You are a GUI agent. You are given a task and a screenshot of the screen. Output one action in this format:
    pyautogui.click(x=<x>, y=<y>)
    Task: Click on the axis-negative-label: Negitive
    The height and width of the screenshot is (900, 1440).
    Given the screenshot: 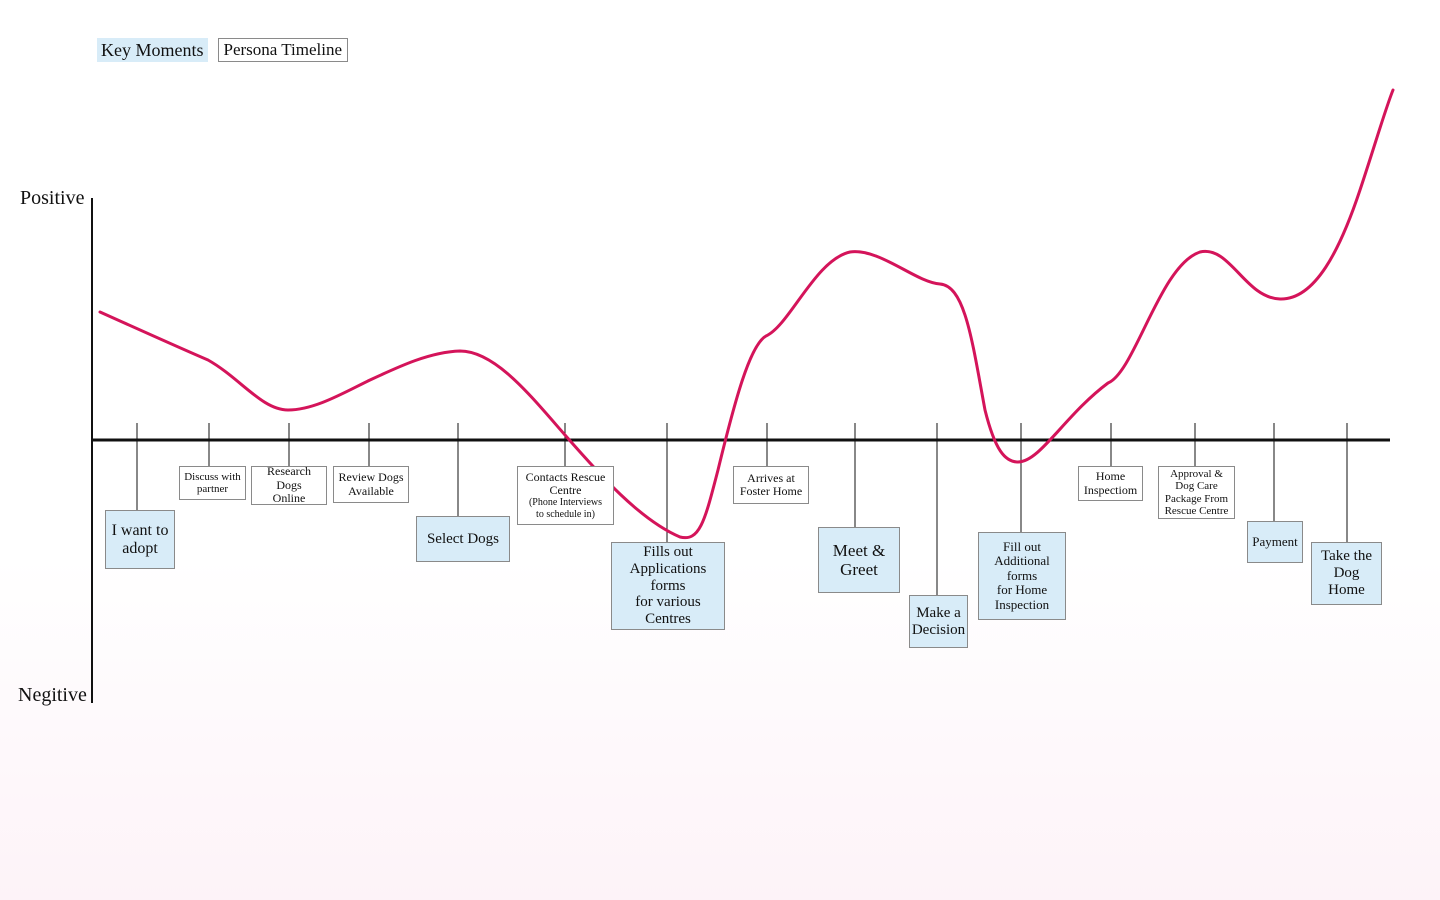 What is the action you would take?
    pyautogui.click(x=52, y=695)
    